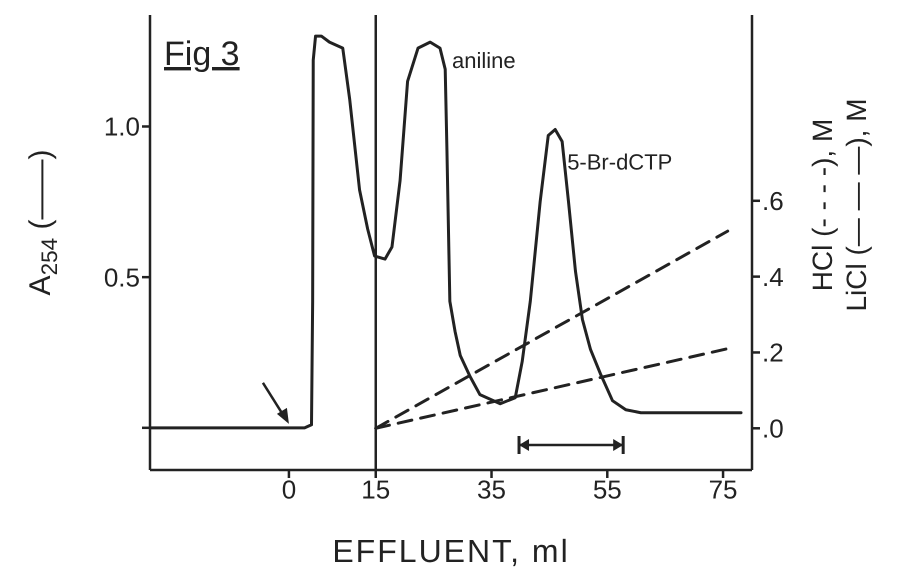 The height and width of the screenshot is (582, 911). Describe the element at coordinates (289, 489) in the screenshot. I see `x-tick-label: 0` at that location.